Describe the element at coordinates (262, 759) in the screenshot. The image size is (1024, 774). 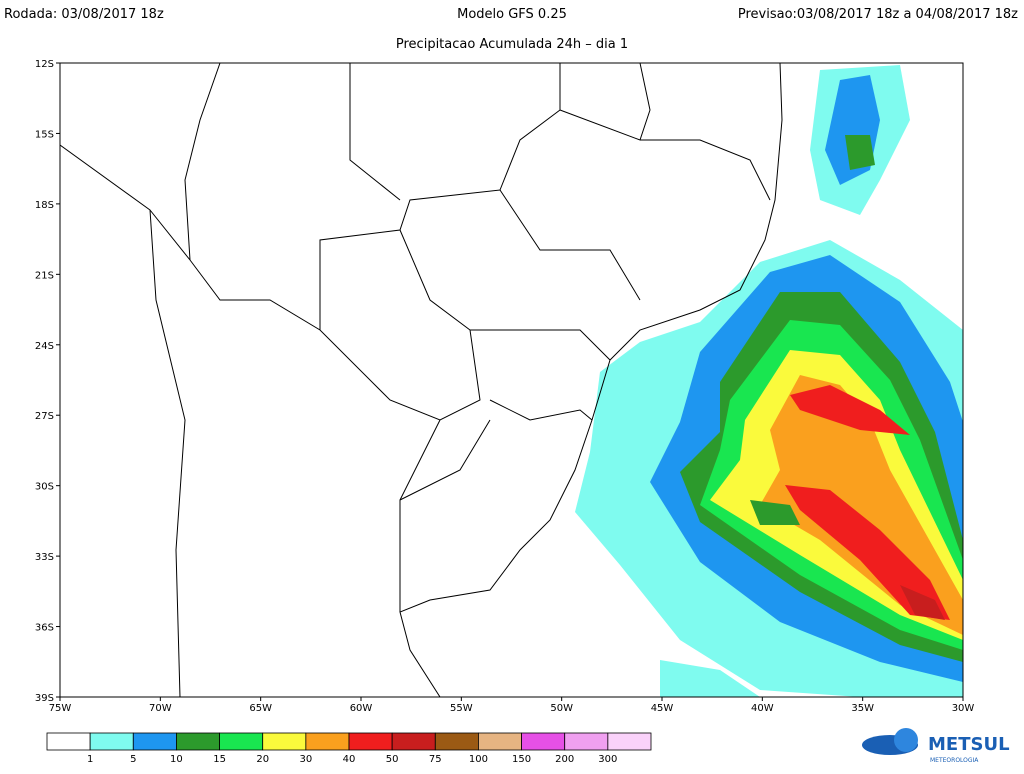
I see `legend-level: 20` at that location.